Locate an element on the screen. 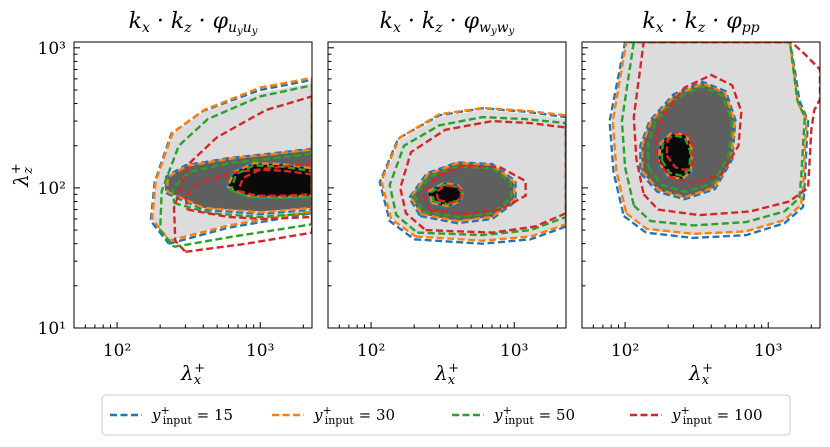 The width and height of the screenshot is (830, 447). filled-contour-high is located at coordinates (675, 156).